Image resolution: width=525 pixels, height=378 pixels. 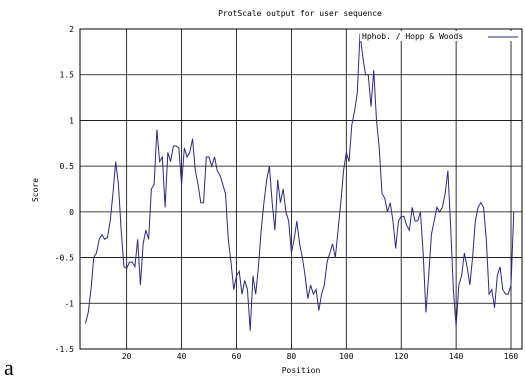 I want to click on legend-bg, so click(x=440, y=36).